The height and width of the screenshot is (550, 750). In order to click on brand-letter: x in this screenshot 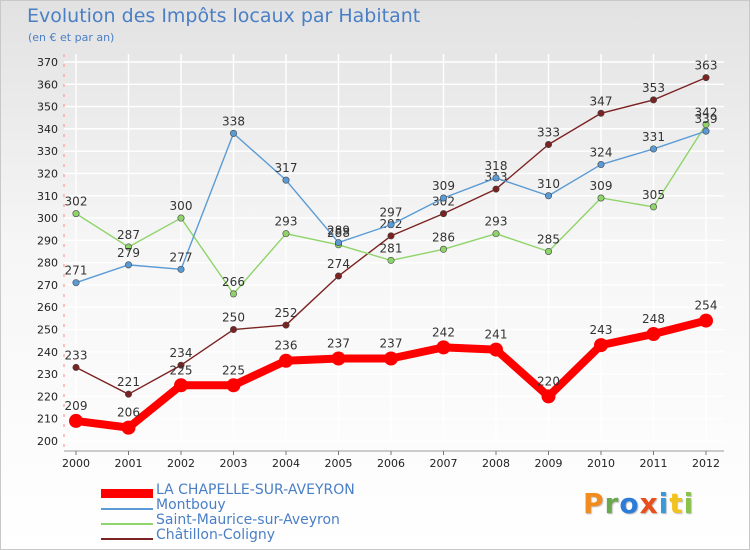, I will do `click(649, 503)`.